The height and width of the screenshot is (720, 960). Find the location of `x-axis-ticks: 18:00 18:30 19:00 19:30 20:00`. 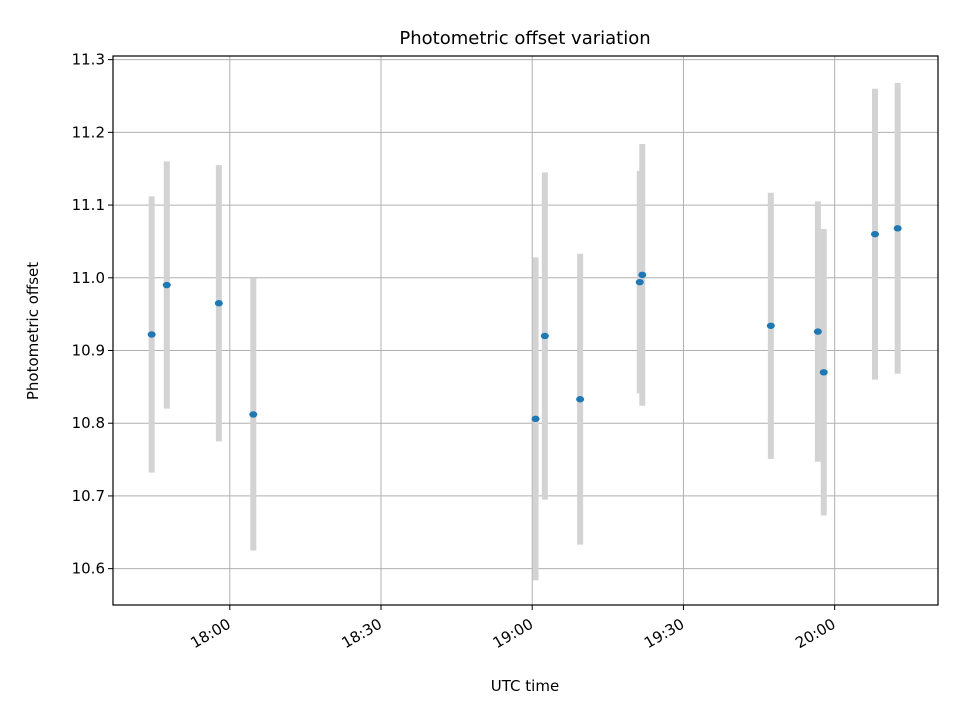

x-axis-ticks: 18:00 18:30 19:00 19:30 20:00 is located at coordinates (513, 628).